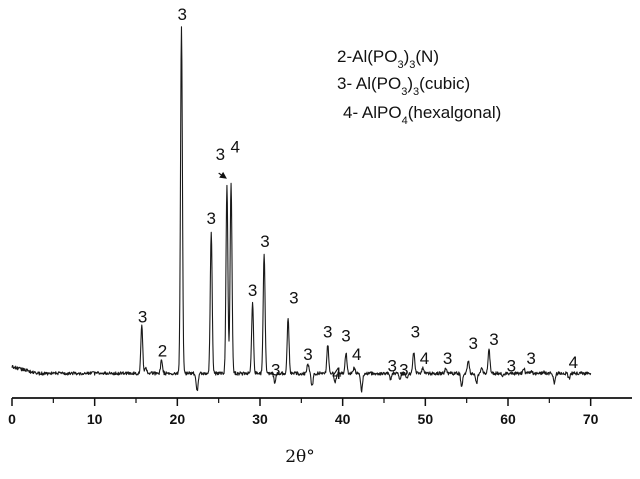  What do you see at coordinates (162, 350) in the screenshot?
I see `peak-label: 2` at bounding box center [162, 350].